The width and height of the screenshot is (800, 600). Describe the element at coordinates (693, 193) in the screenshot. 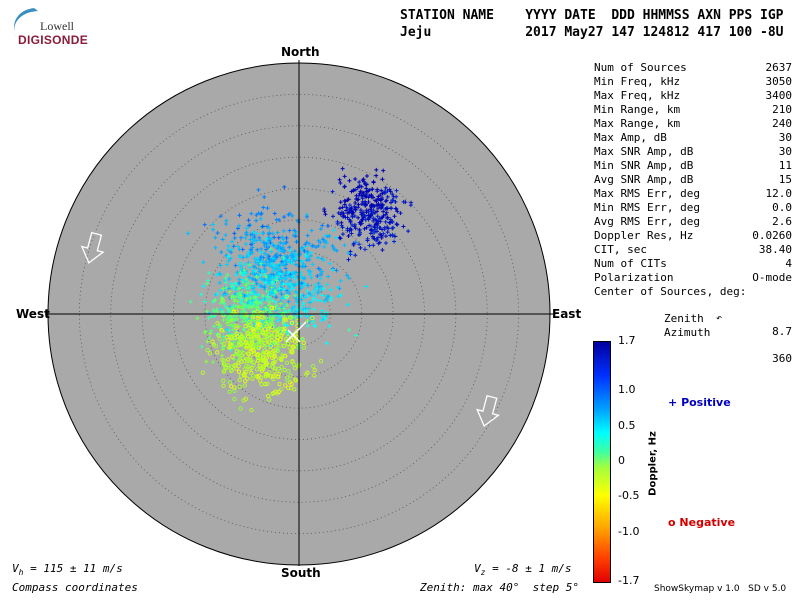

I see `stat-row: Max RMS Err, deg 12.0` at that location.